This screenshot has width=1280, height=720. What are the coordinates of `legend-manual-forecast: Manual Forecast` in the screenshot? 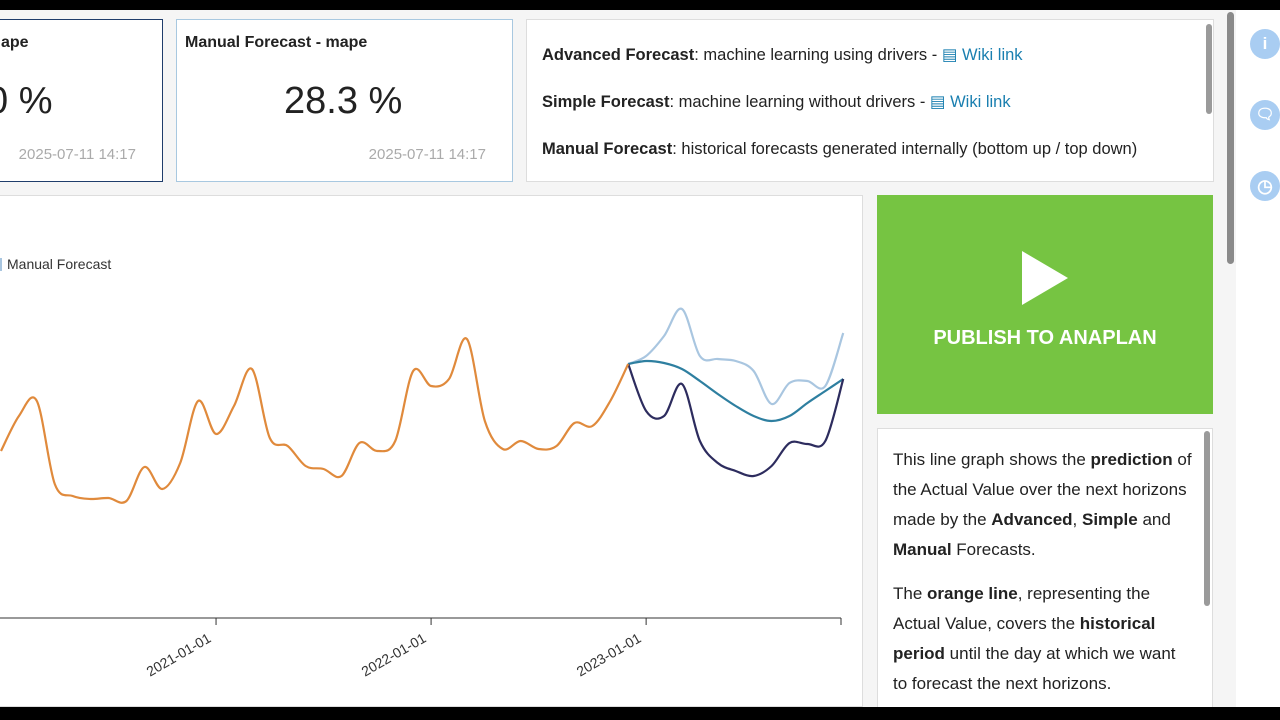 It's located at (59, 264).